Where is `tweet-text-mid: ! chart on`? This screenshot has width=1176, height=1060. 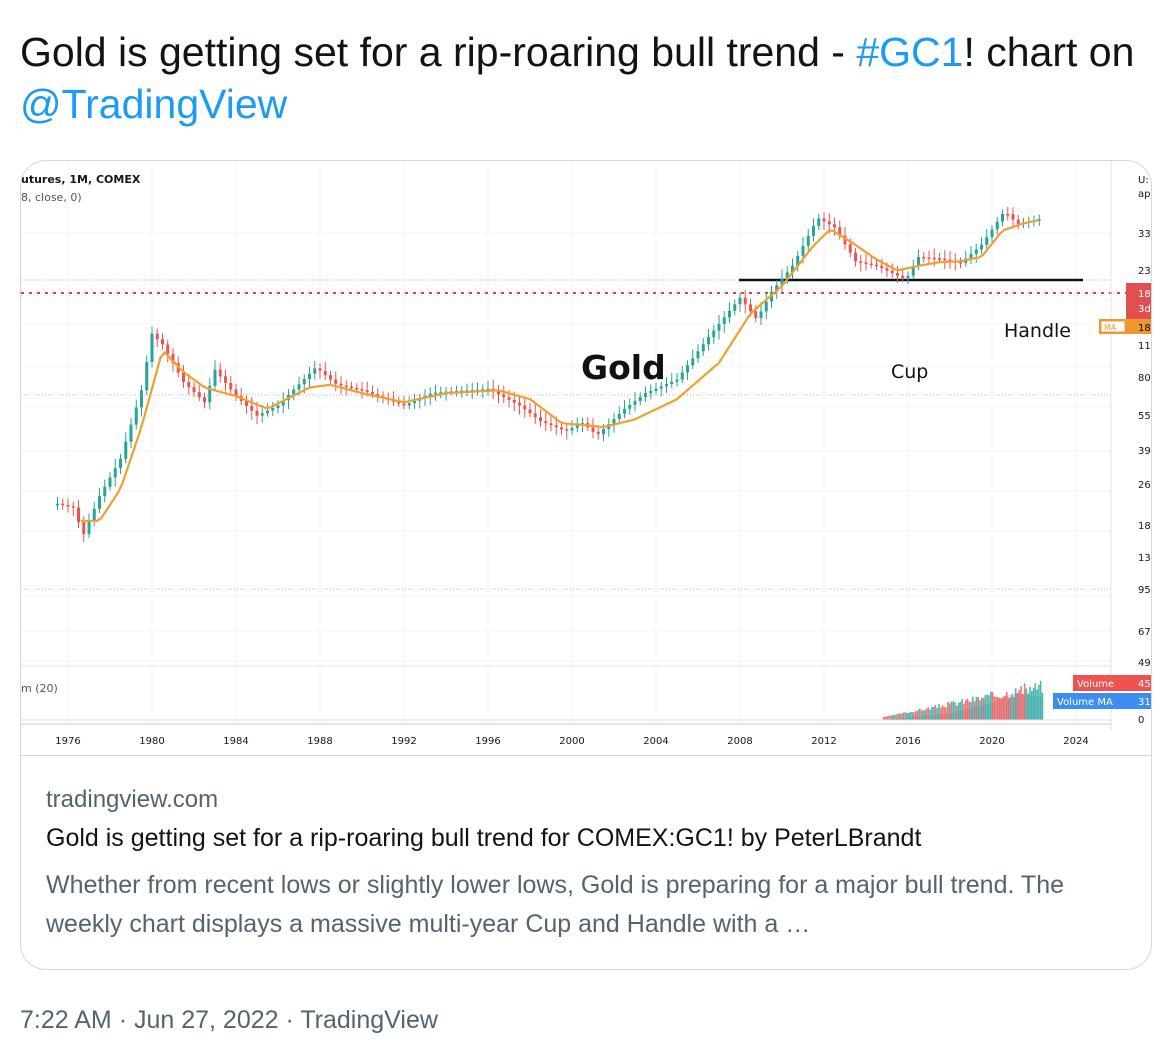 tweet-text-mid: ! chart on is located at coordinates (1049, 52).